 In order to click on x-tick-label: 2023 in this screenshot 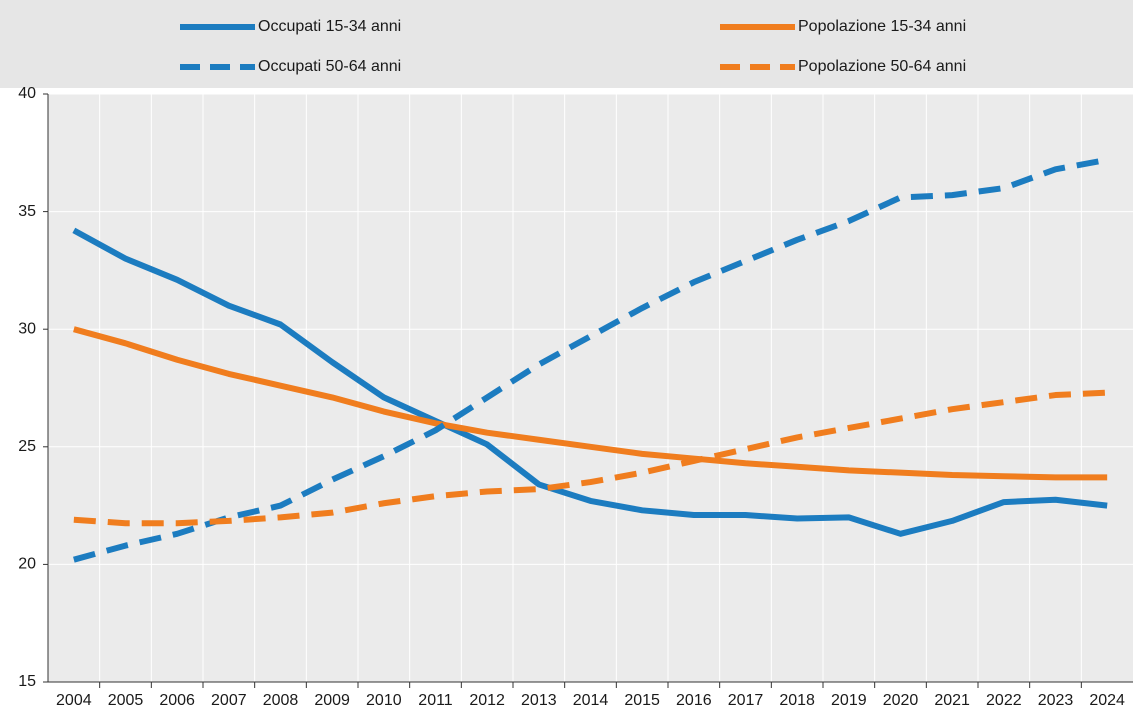, I will do `click(1056, 700)`.